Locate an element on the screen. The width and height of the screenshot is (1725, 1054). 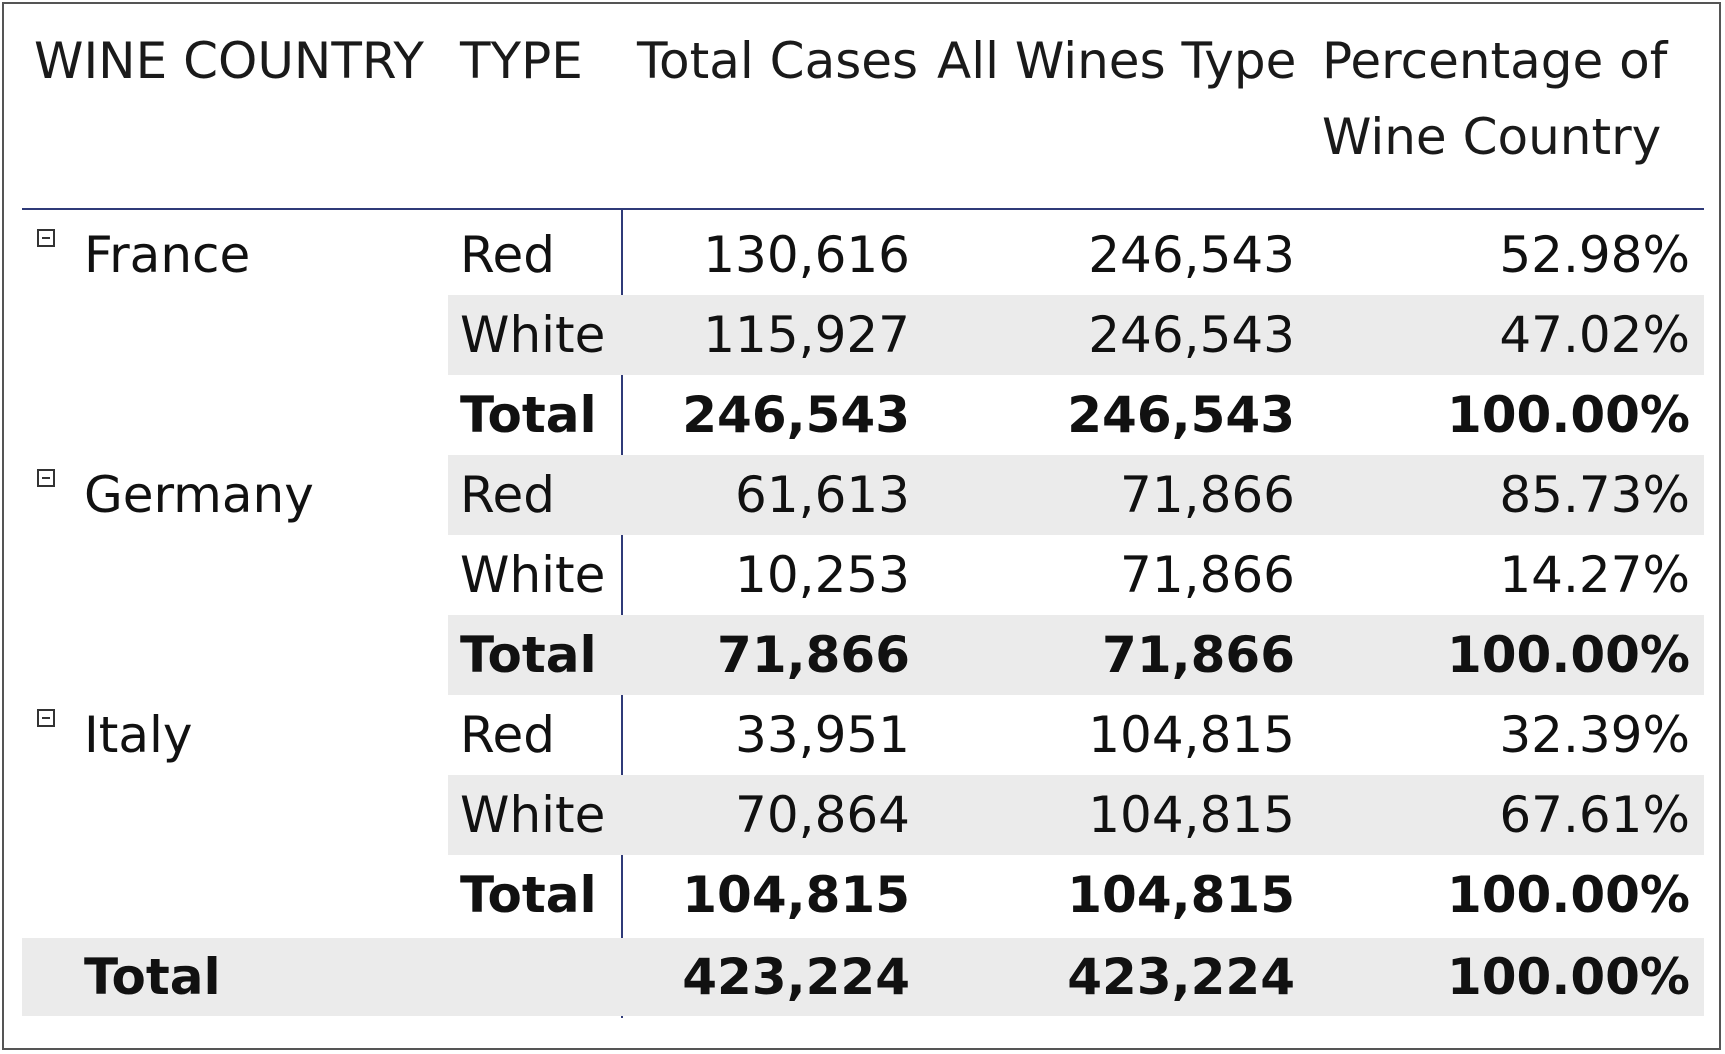
cell-percentage: 85.73% is located at coordinates (1594, 495).